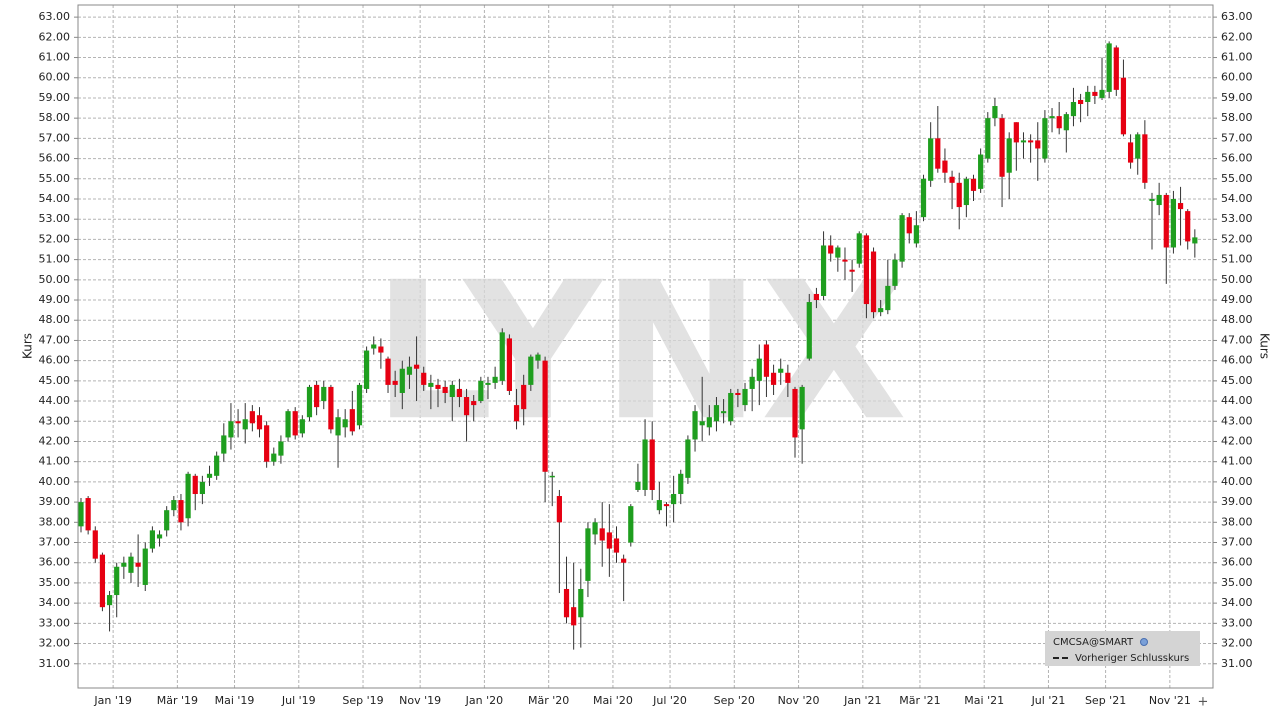 Image resolution: width=1281 pixels, height=721 pixels. What do you see at coordinates (55, 238) in the screenshot?
I see `y-tick-label: 52.00` at bounding box center [55, 238].